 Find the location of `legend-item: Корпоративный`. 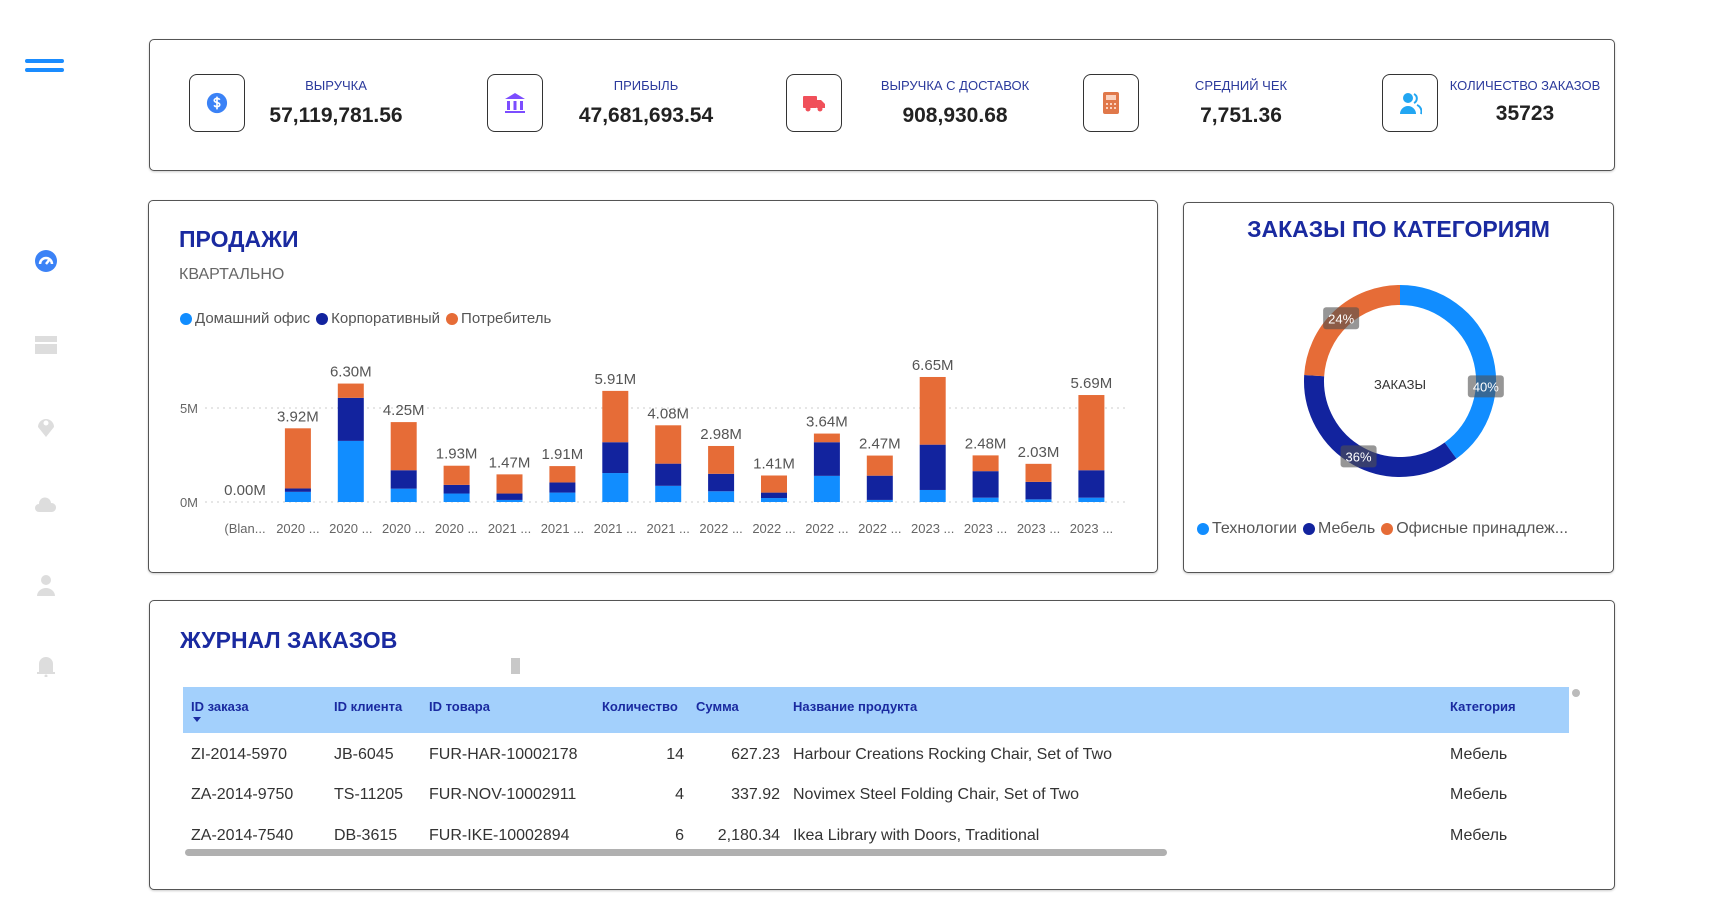

legend-item: Корпоративный is located at coordinates (378, 318).